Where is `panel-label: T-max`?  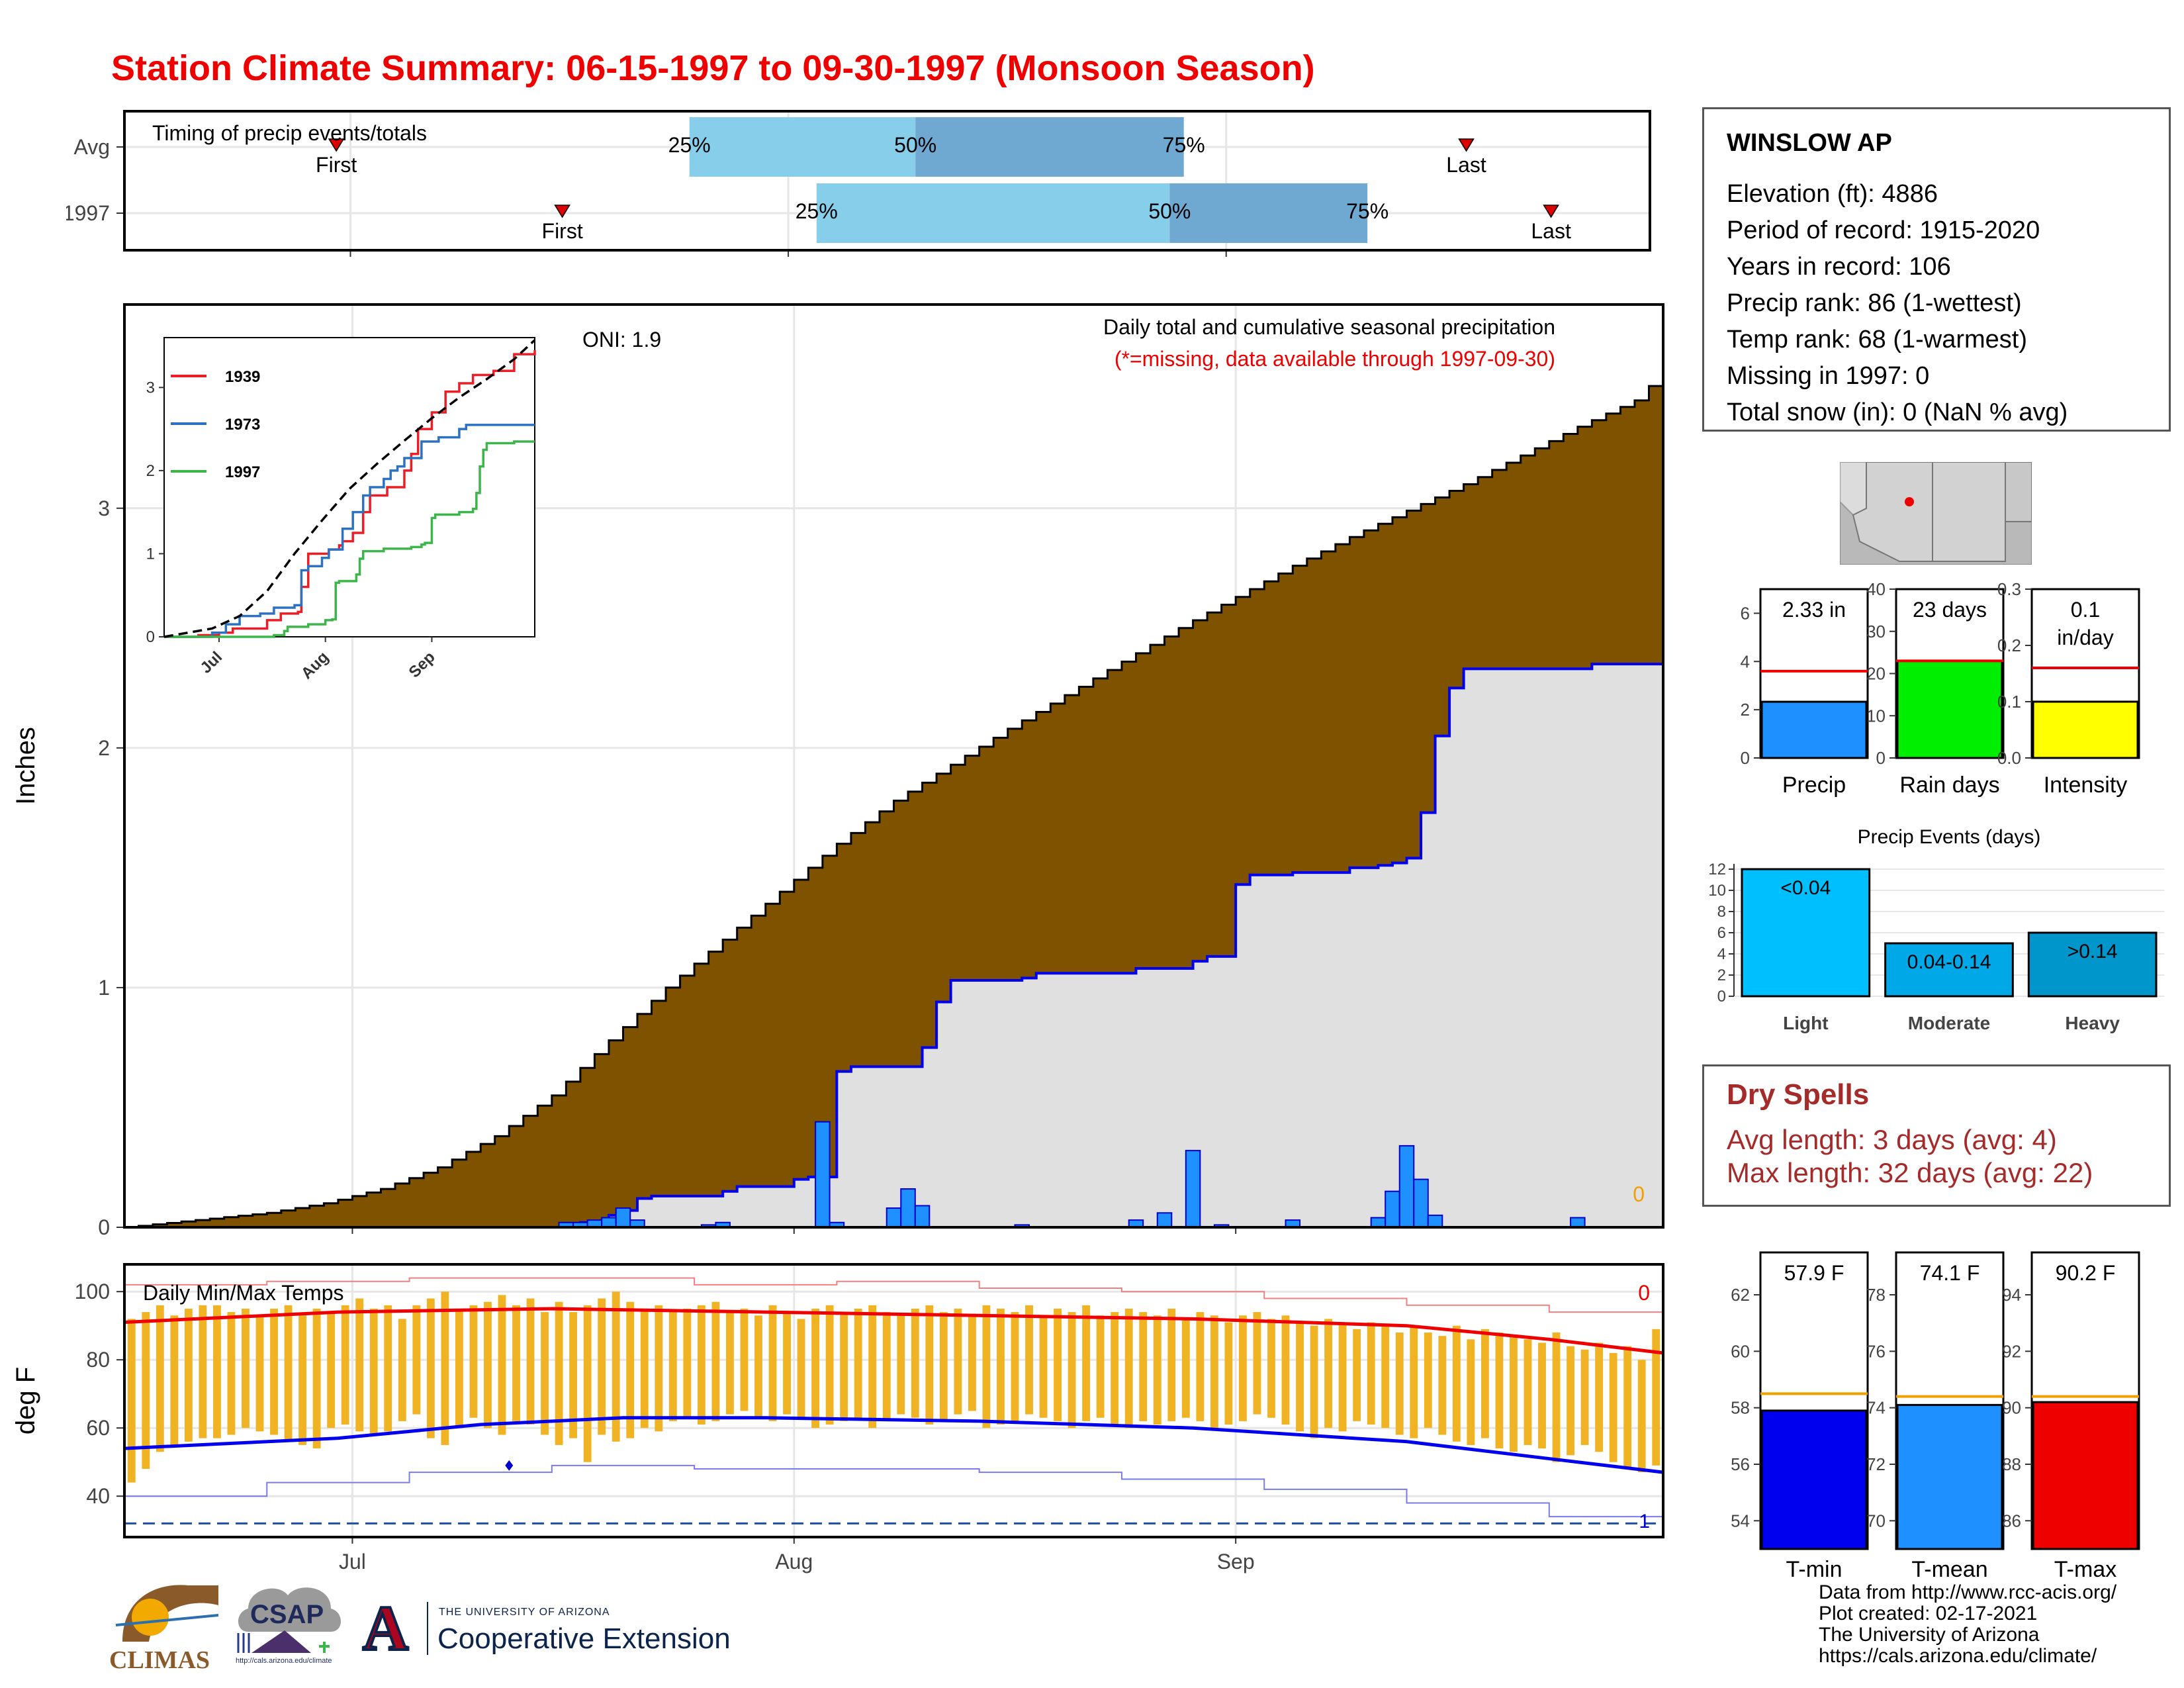
panel-label: T-max is located at coordinates (2085, 1569).